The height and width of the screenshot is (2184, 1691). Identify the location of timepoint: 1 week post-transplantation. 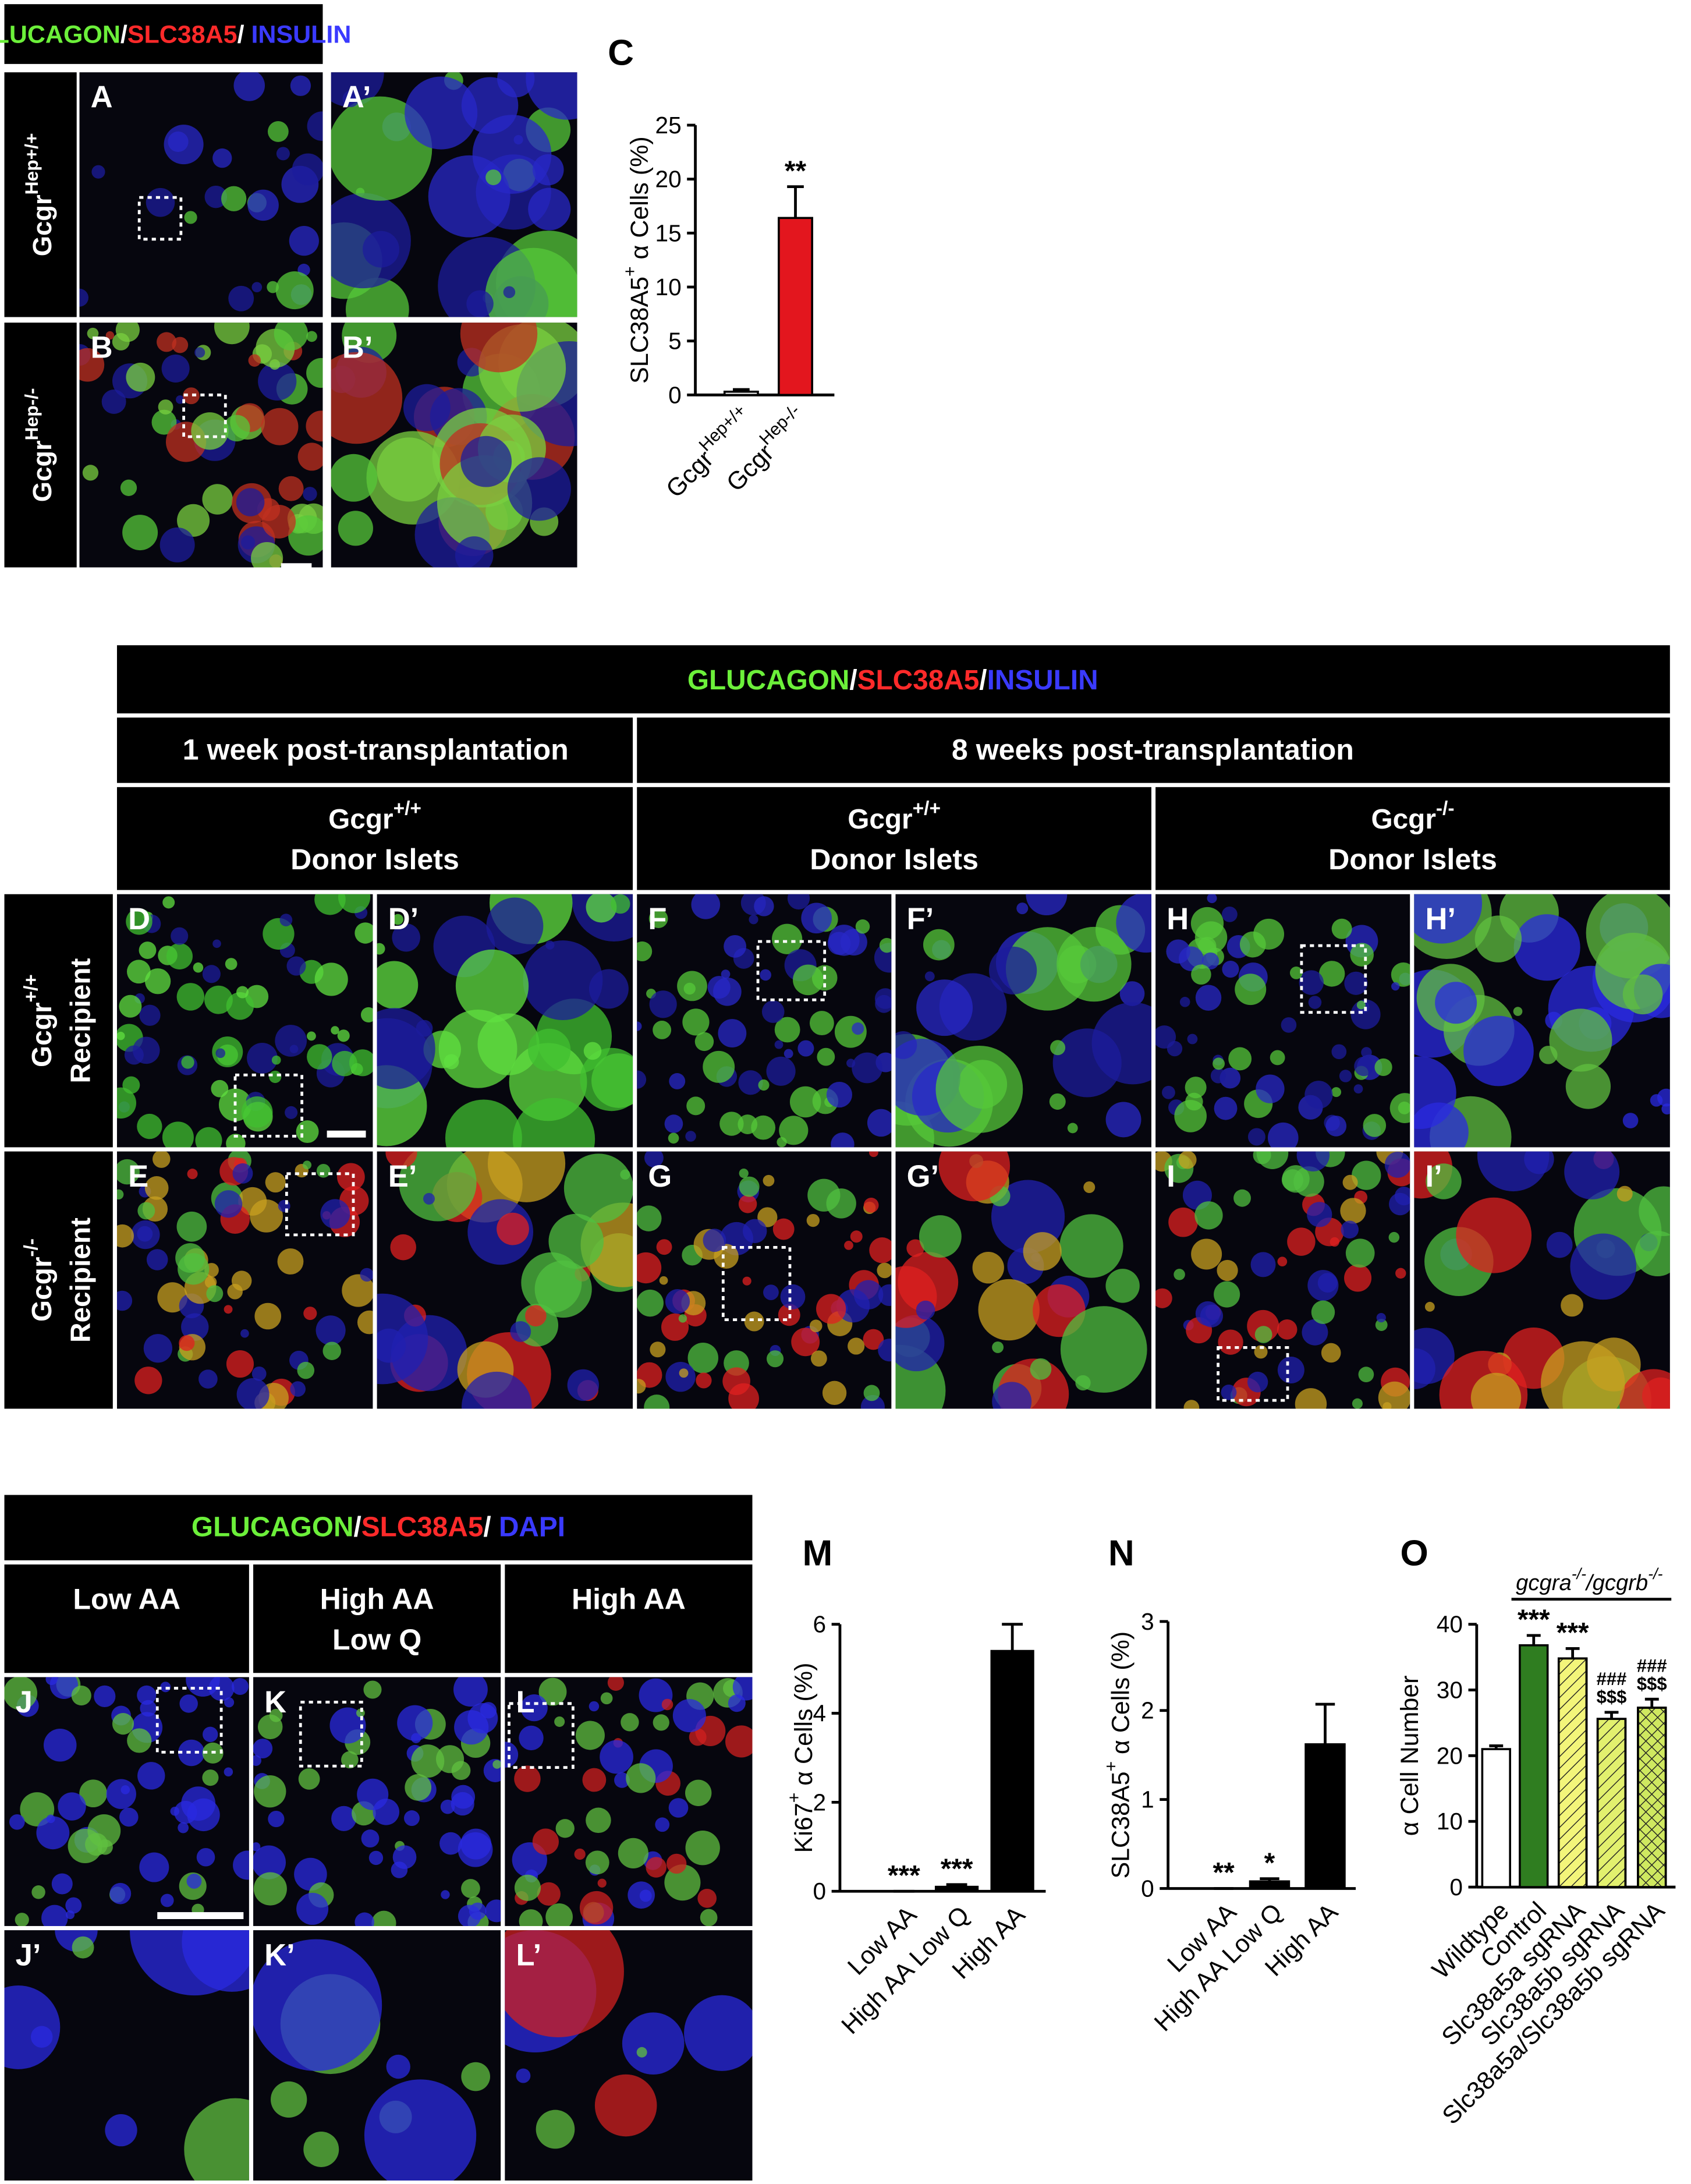
(376, 749).